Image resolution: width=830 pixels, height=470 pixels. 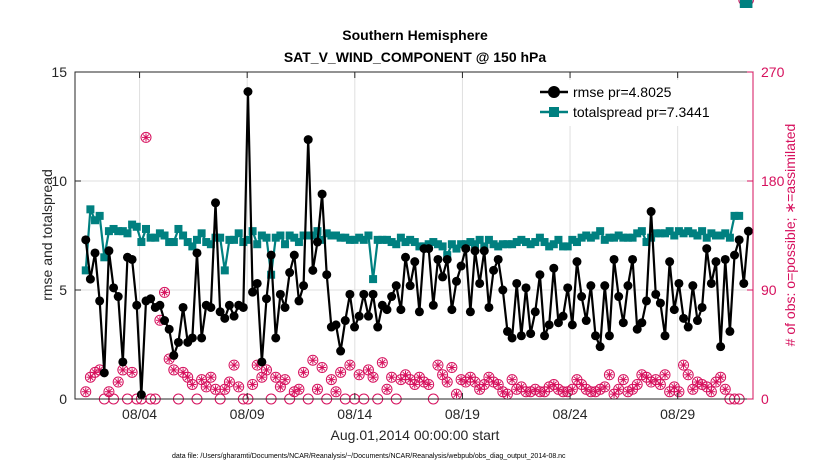 I want to click on y-right-tick-label: 270, so click(x=773, y=72).